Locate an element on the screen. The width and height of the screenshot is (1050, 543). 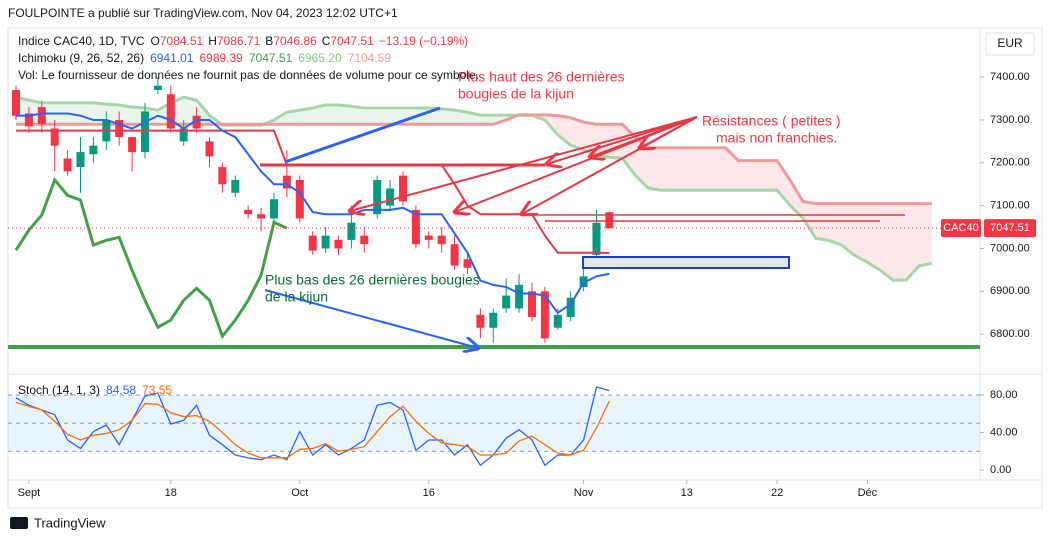
indicator-line is located at coordinates (312, 429).